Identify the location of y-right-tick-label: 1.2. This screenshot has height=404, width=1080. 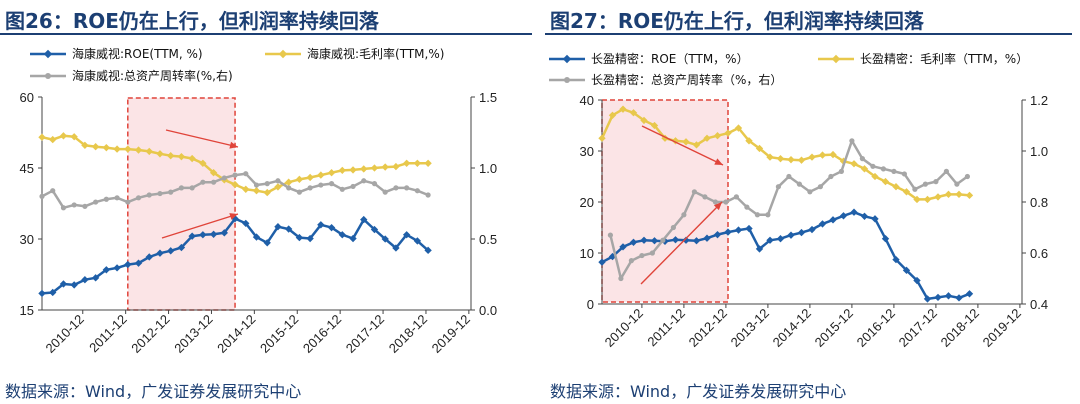
(1039, 100).